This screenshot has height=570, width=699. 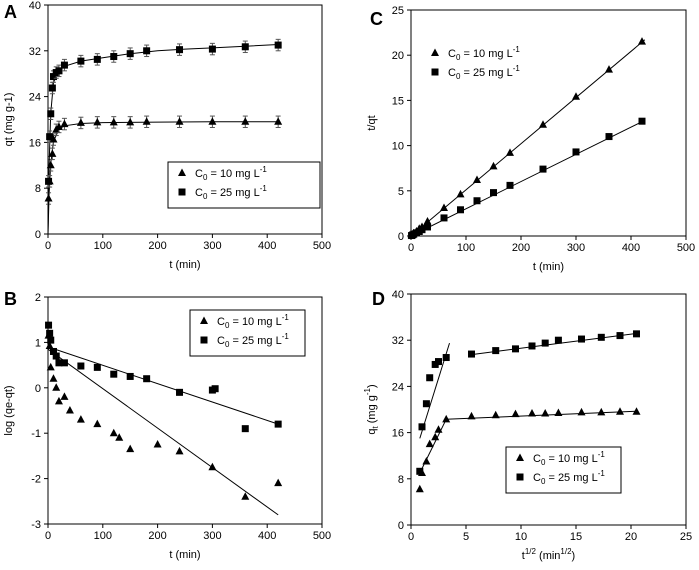 I want to click on x-tick-label: 400, so click(x=267, y=536).